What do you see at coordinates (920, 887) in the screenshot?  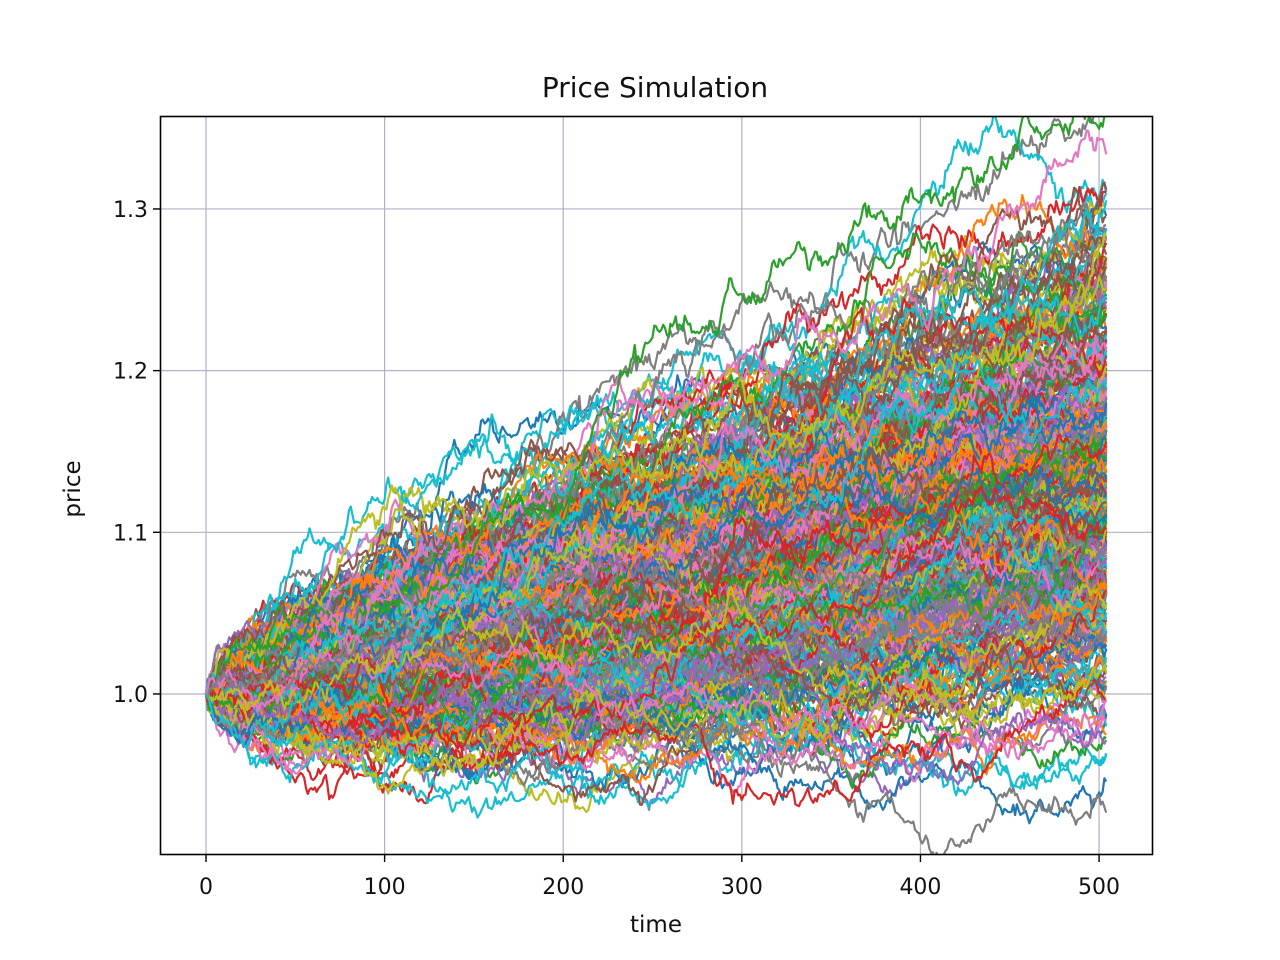 I see `x-tick-label: 400` at bounding box center [920, 887].